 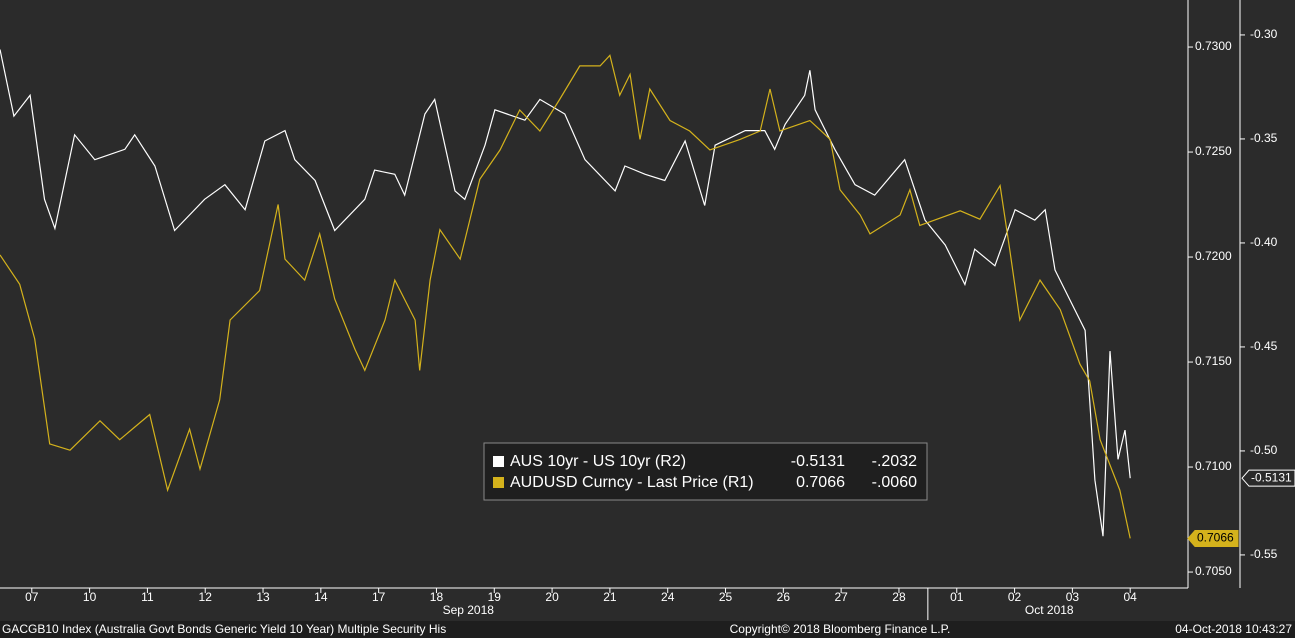 I want to click on y-tick-label: 0.7150, so click(x=1213, y=361).